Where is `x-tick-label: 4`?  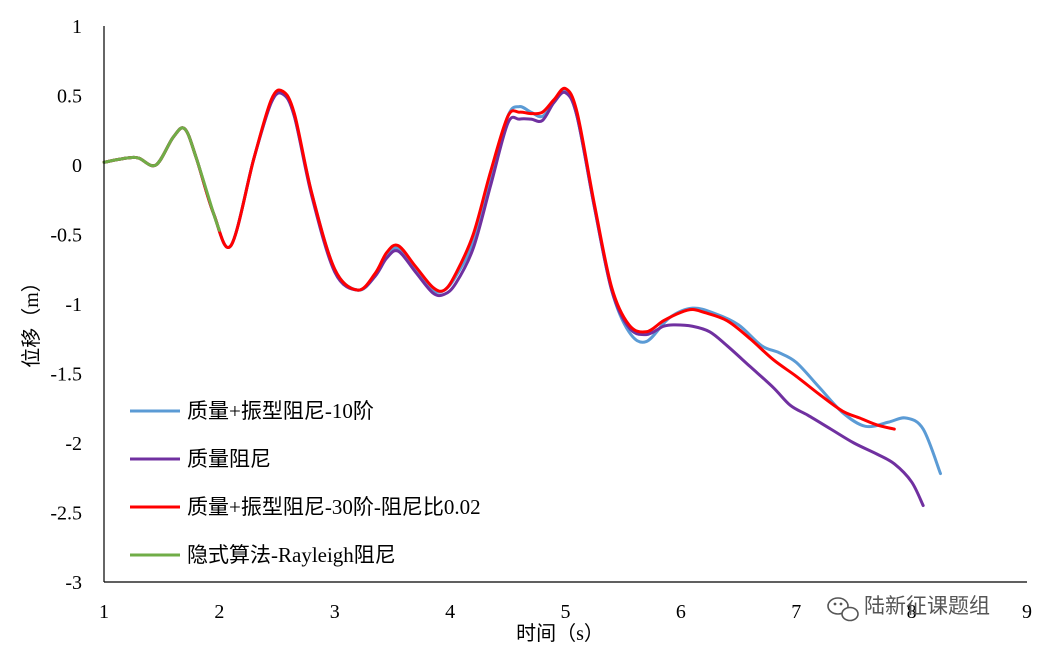
x-tick-label: 4 is located at coordinates (450, 612).